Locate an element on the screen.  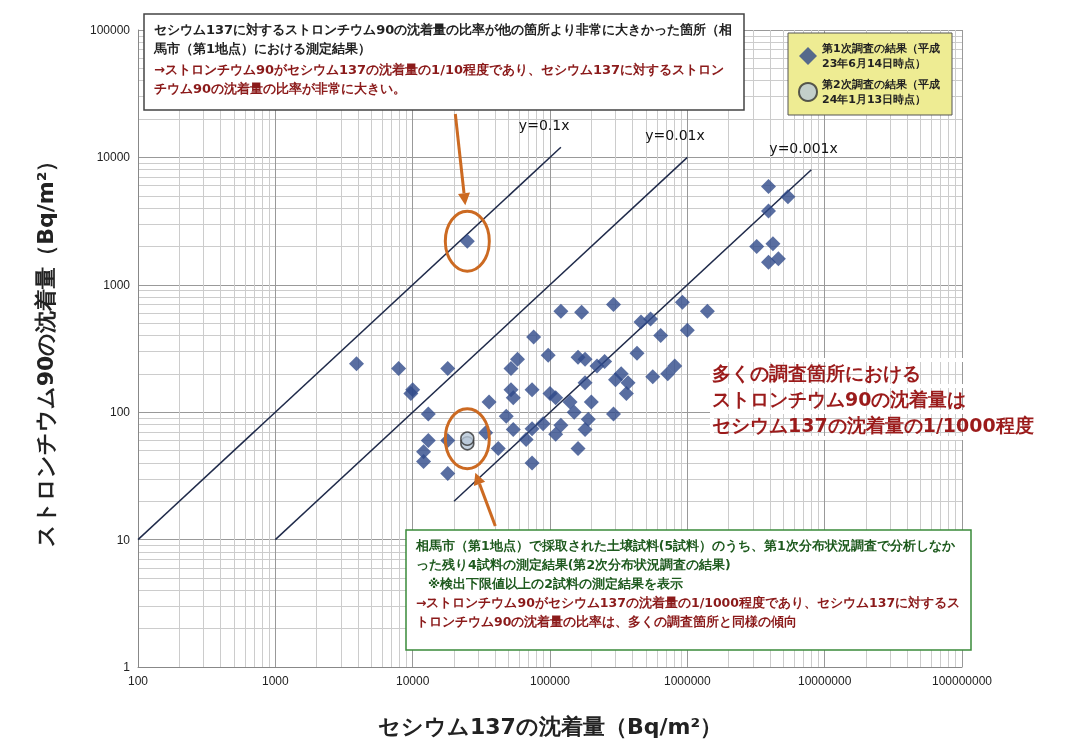
y-tick-label: 100000 is located at coordinates (110, 30).